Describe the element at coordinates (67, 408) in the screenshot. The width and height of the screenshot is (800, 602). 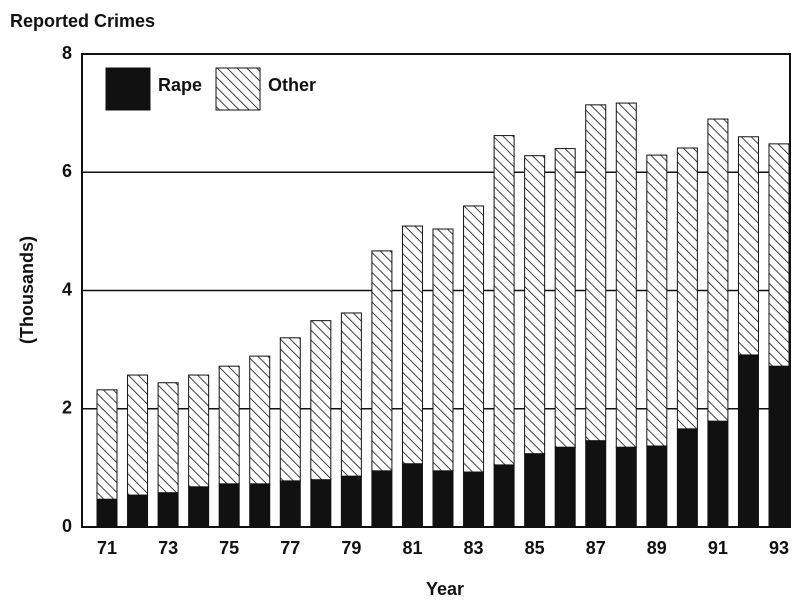
I see `y-tick-label: 2` at that location.